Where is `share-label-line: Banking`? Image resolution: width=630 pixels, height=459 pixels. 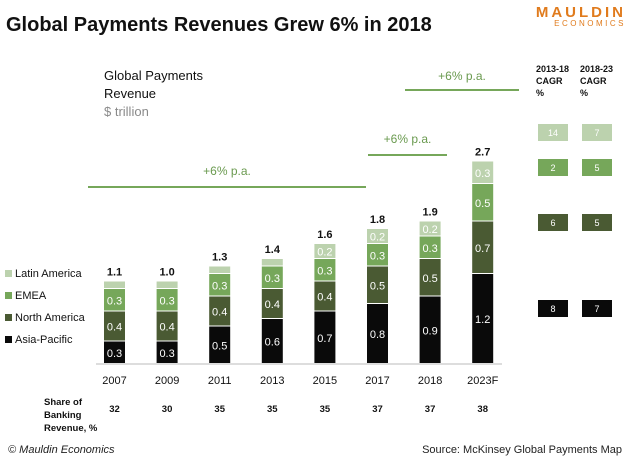 share-label-line: Banking is located at coordinates (63, 415).